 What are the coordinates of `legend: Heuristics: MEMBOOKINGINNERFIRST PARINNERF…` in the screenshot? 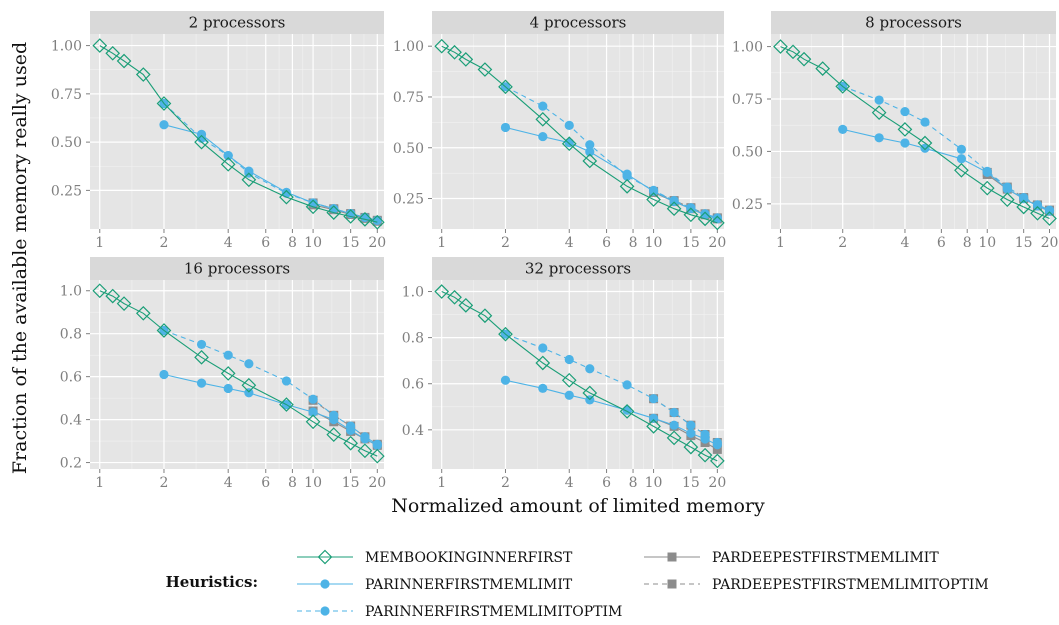 It's located at (577, 584).